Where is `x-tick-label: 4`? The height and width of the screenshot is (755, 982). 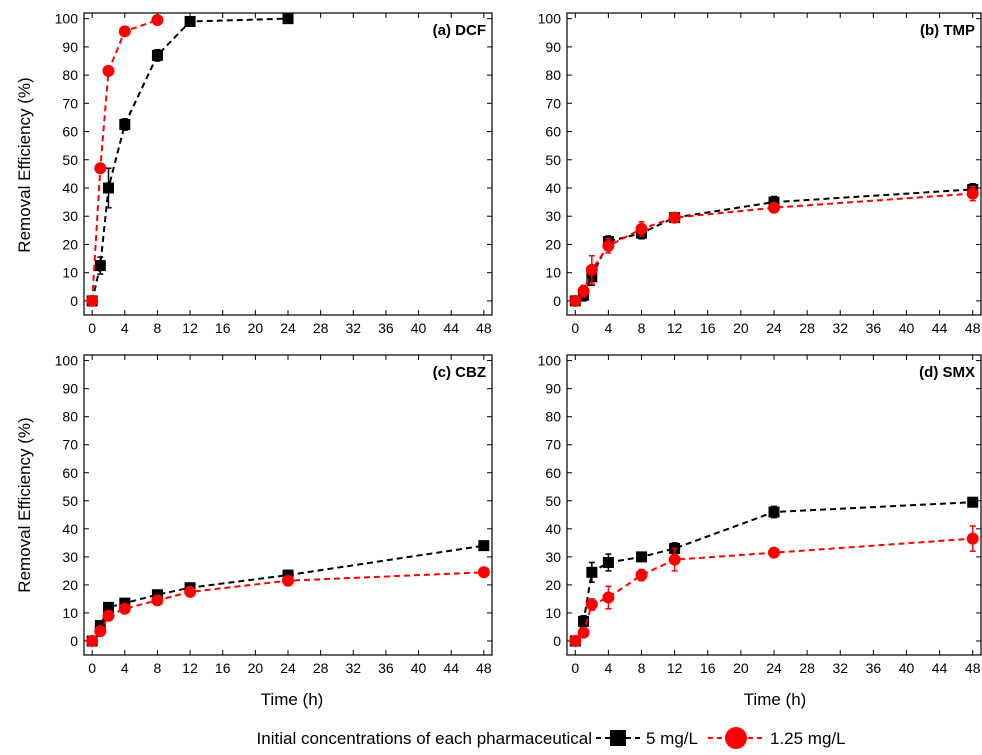
x-tick-label: 4 is located at coordinates (125, 668).